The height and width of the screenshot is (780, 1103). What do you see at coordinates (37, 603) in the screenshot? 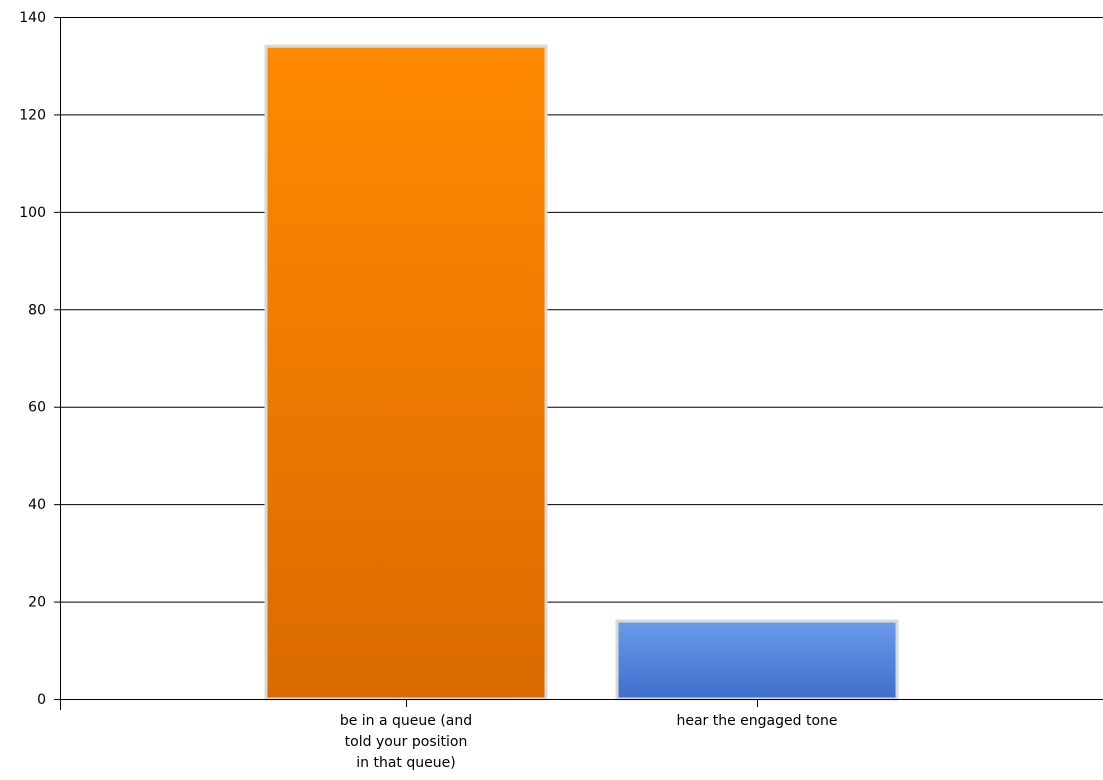
I see `y-tick-label: 20` at bounding box center [37, 603].